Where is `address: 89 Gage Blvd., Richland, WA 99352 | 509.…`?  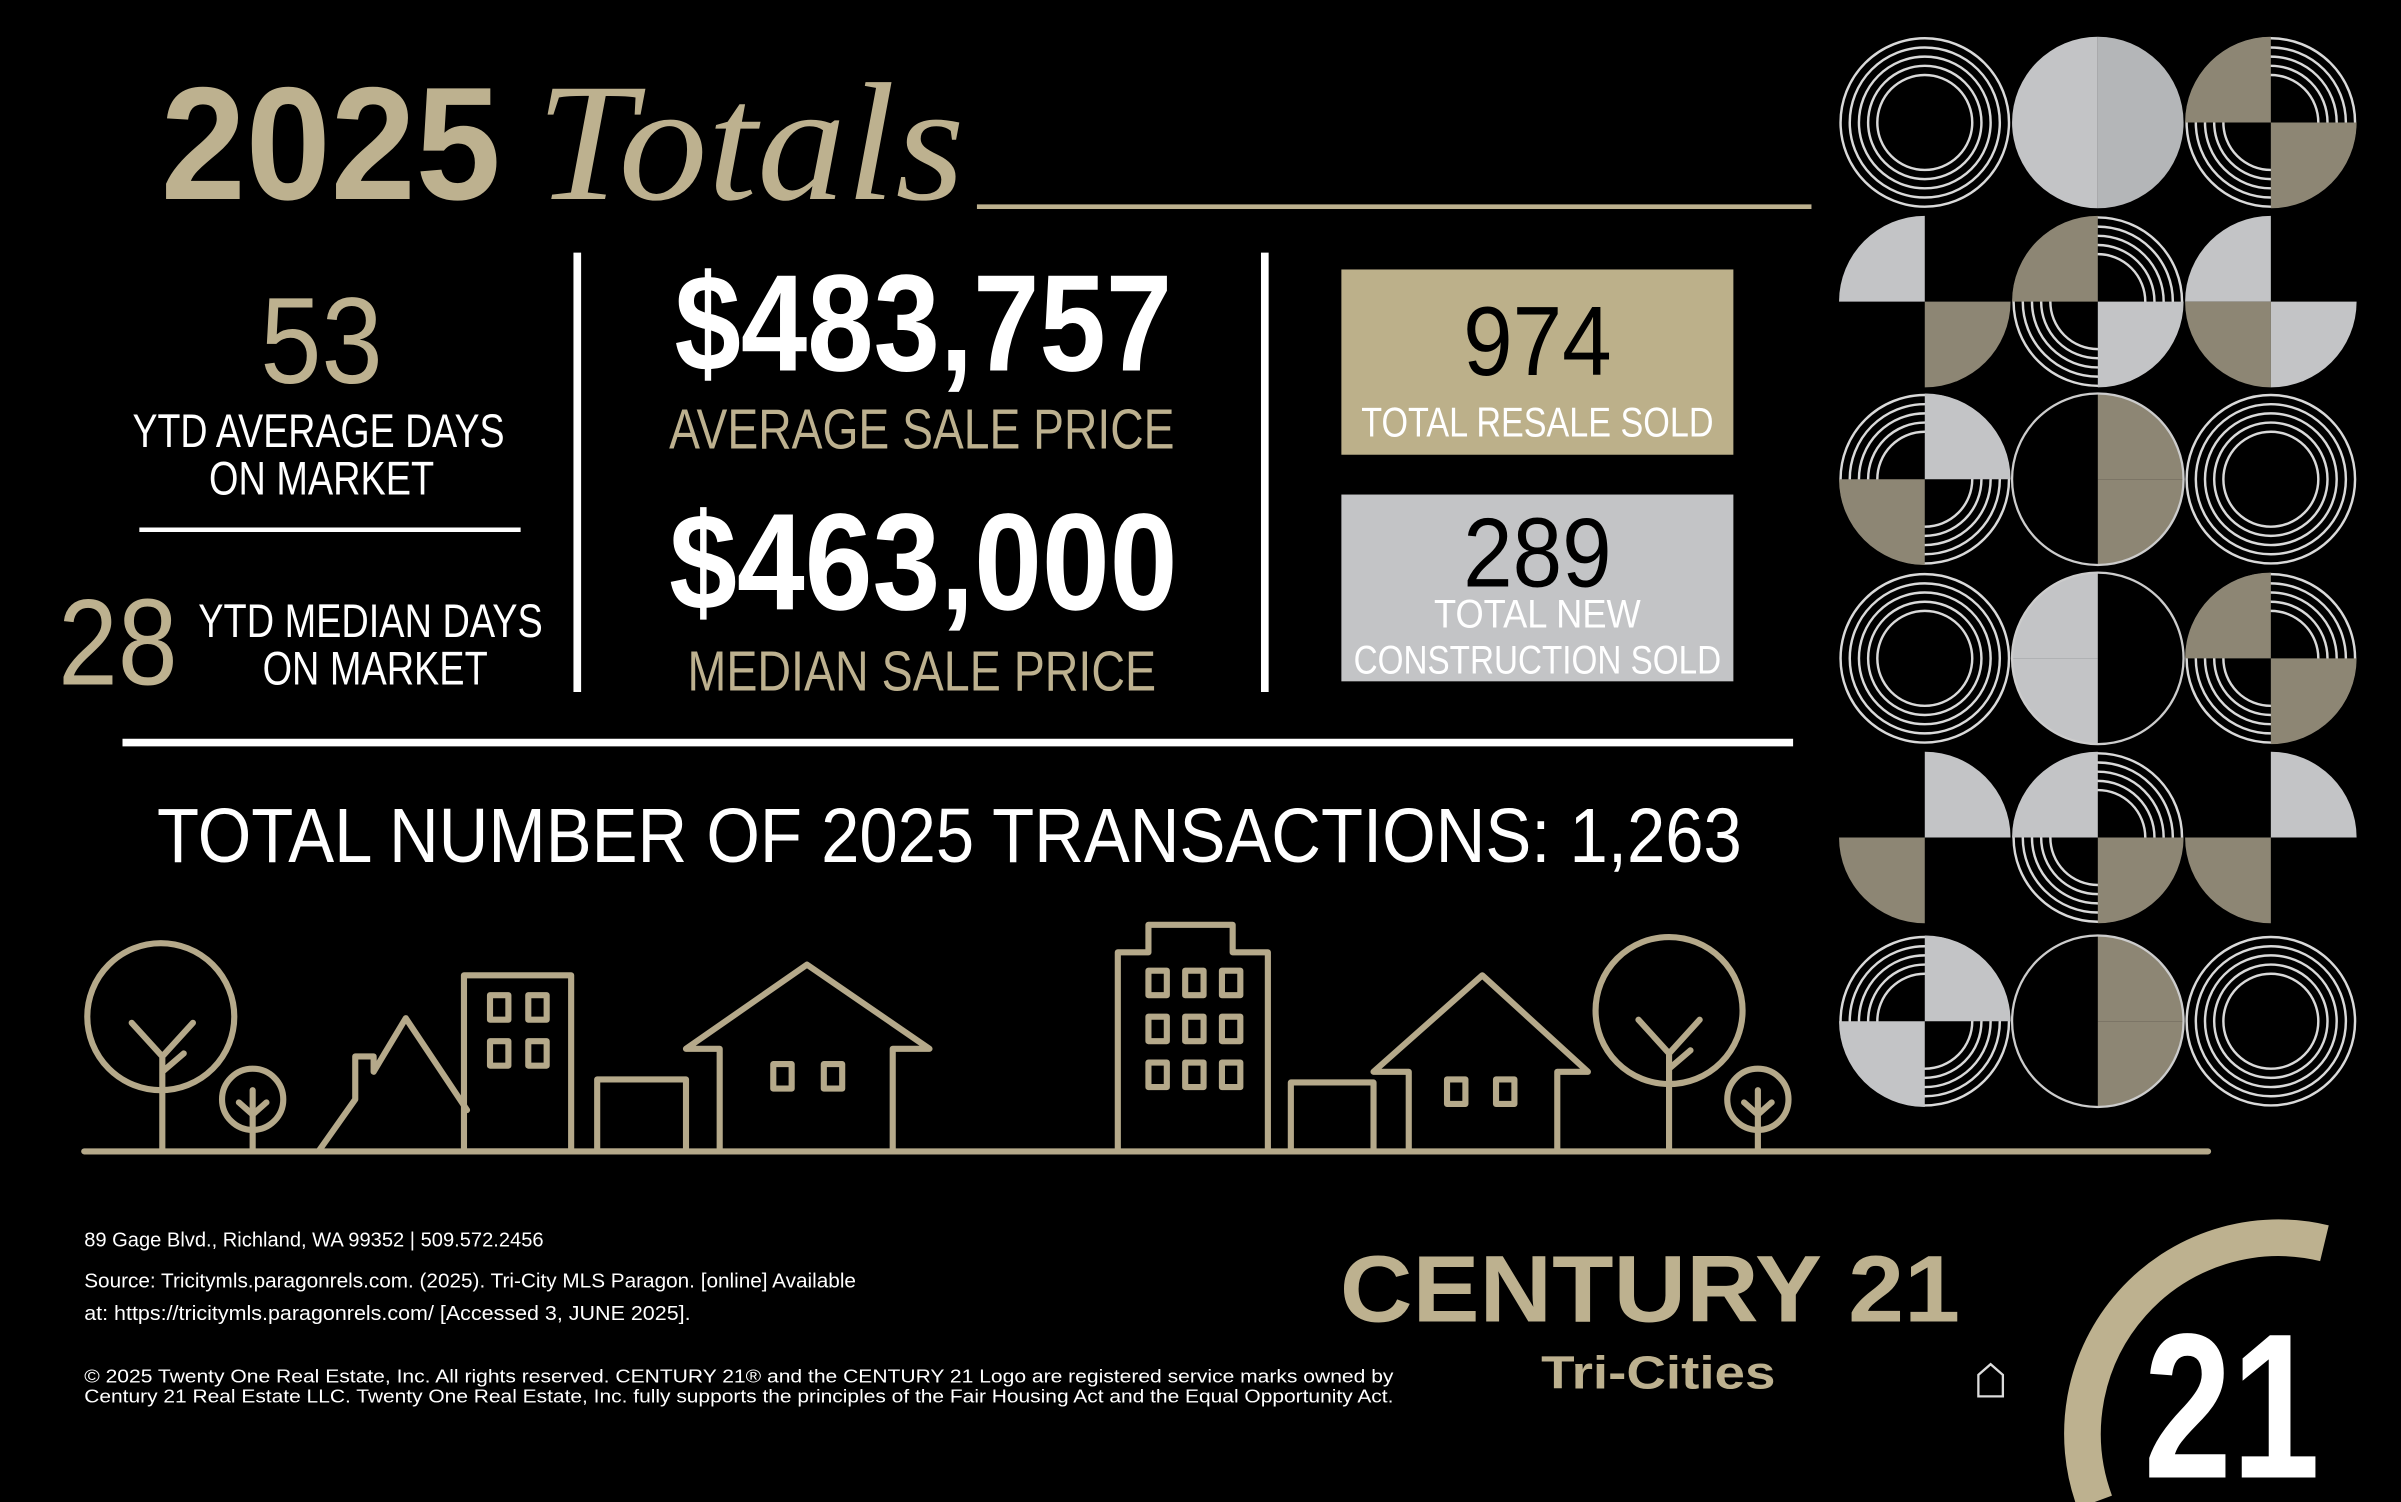 address: 89 Gage Blvd., Richland, WA 99352 | 509.… is located at coordinates (313, 1240).